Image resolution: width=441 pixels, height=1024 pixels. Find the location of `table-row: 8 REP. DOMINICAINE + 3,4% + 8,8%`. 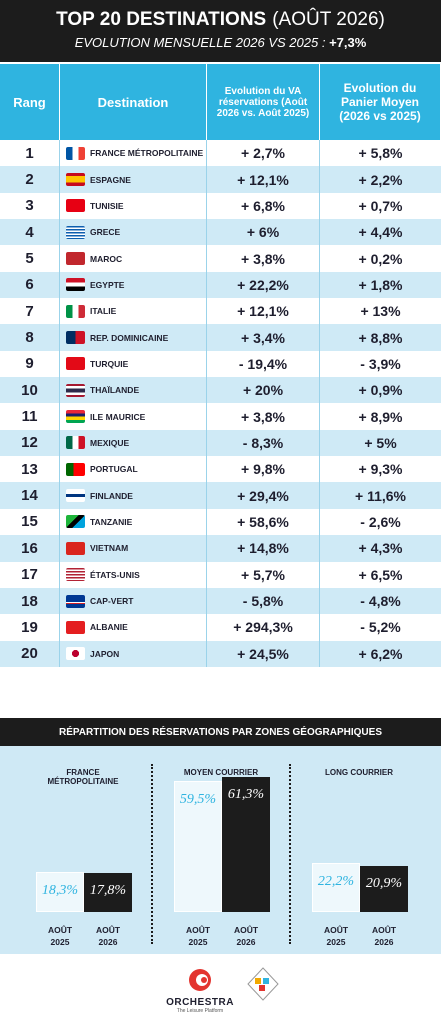

table-row: 8 REP. DOMINICAINE + 3,4% + 8,8% is located at coordinates (220, 337).